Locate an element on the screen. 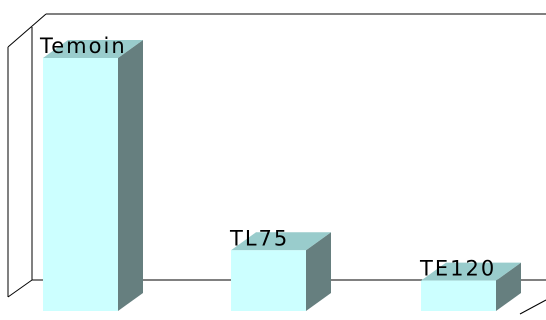 This screenshot has width=546, height=320. bar-te120 is located at coordinates (471, 286).